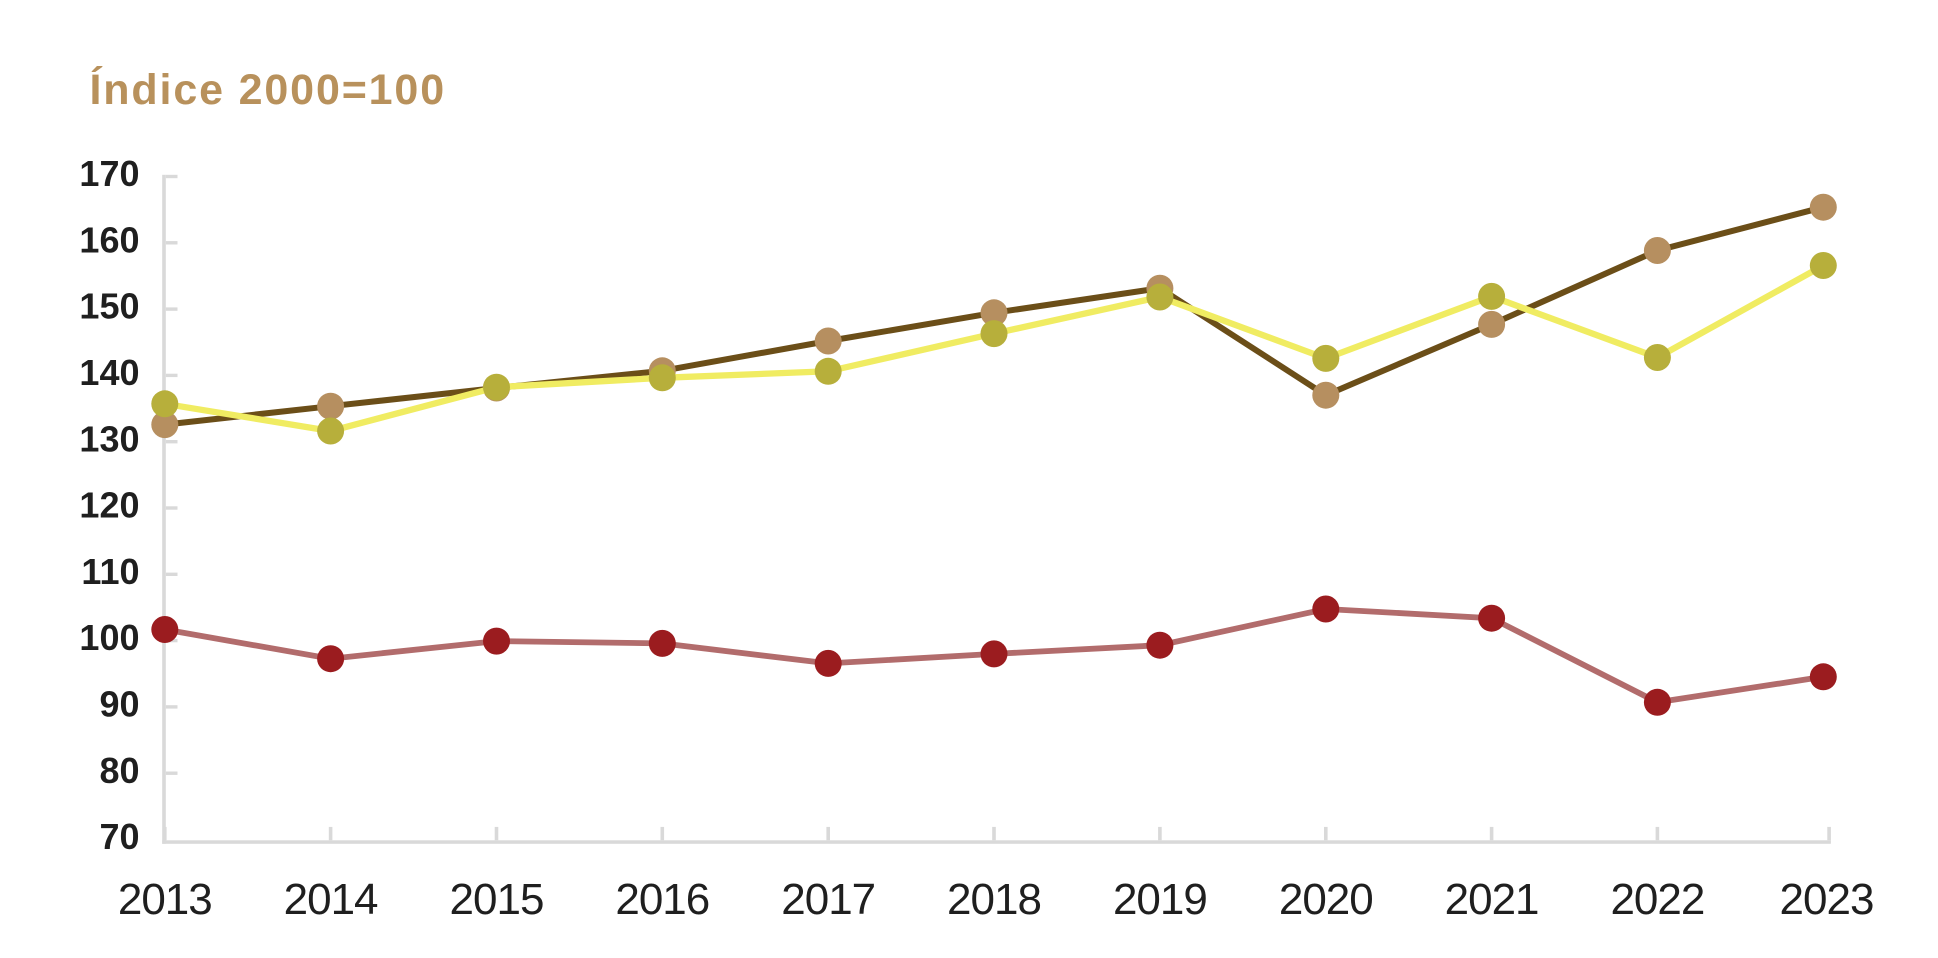 The image size is (1938, 958). I want to click on svg-text: 2021, so click(1492, 899).